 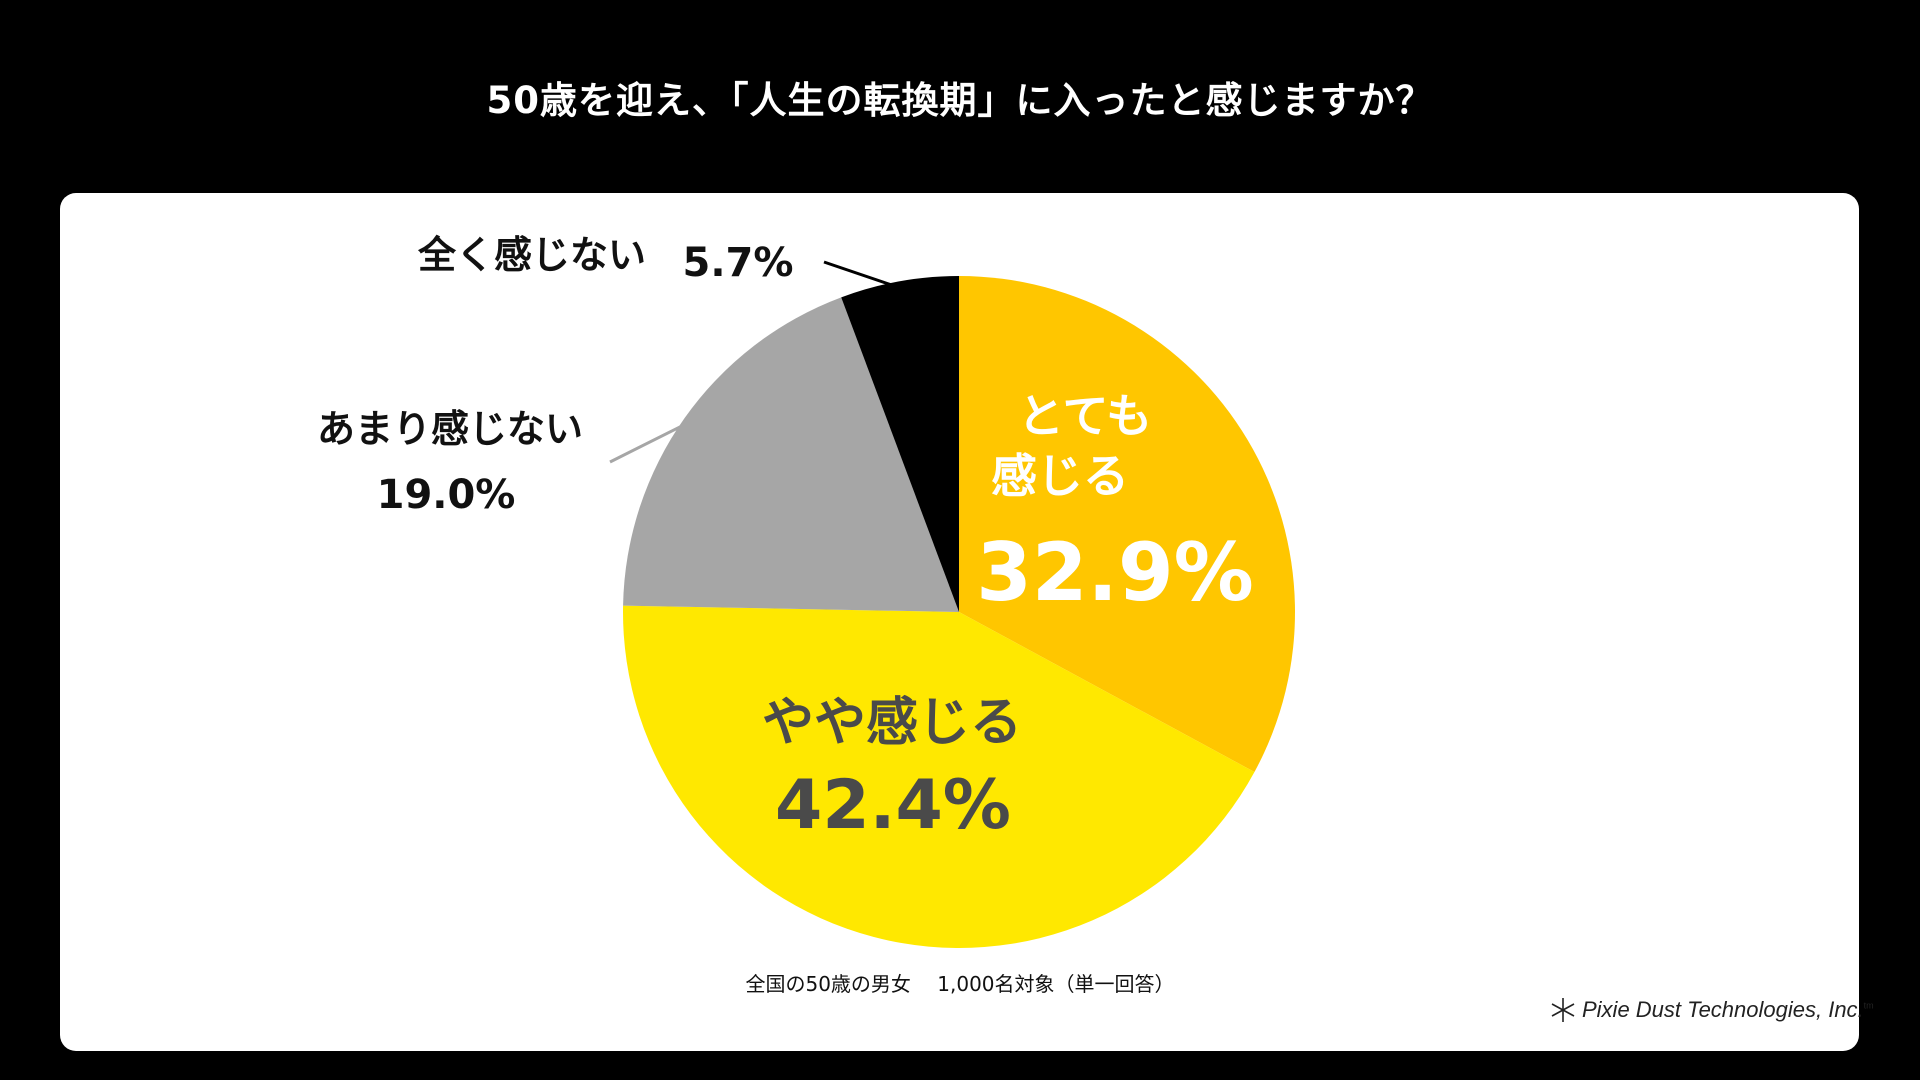 I want to click on logo-superscript: tm, so click(x=1868, y=1005).